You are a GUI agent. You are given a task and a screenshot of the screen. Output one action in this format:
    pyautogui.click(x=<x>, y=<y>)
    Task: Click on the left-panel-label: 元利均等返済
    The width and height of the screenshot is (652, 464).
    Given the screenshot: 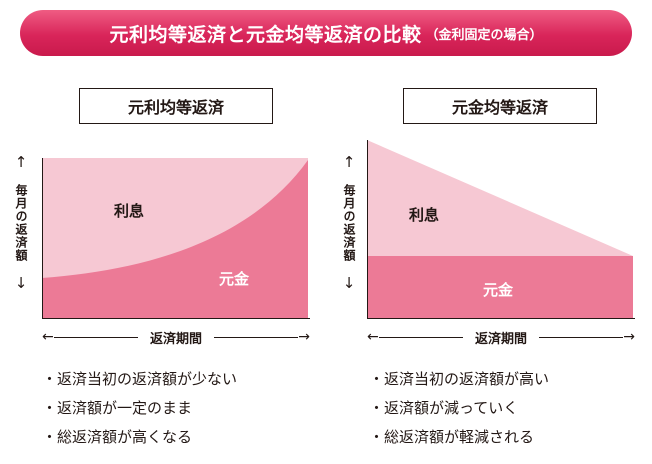 What is the action you would take?
    pyautogui.click(x=176, y=106)
    